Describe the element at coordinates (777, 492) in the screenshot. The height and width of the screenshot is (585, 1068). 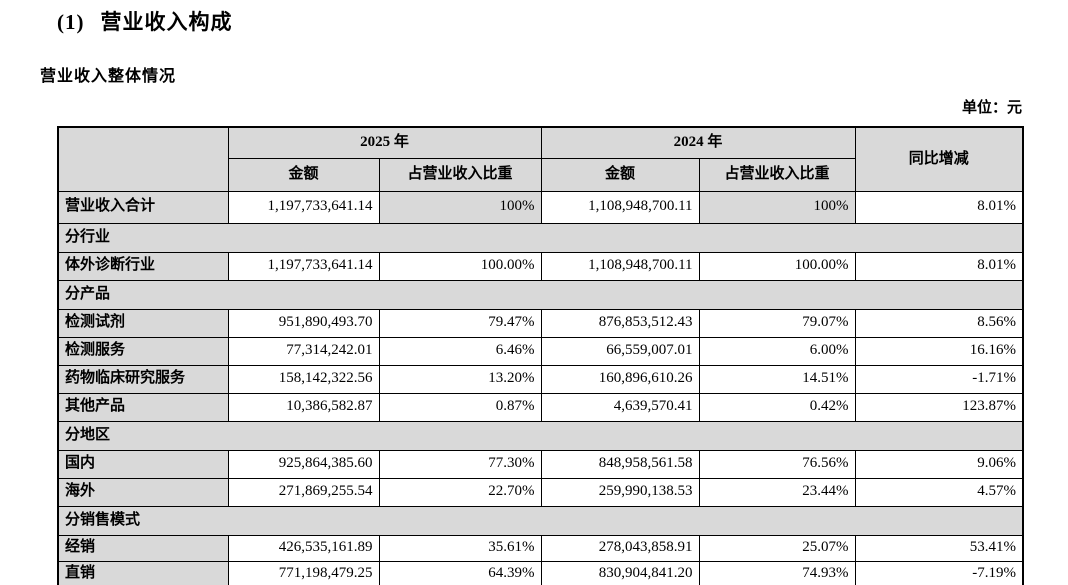
I see `ratio-2024-cell: 23.44%` at that location.